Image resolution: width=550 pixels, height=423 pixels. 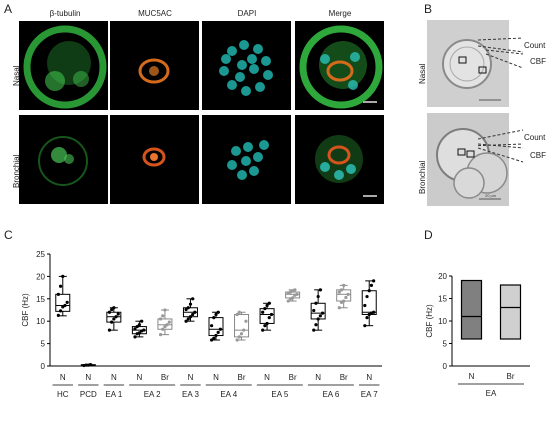 I want to click on y-axis-label: CBF (Hz), so click(x=25, y=310).